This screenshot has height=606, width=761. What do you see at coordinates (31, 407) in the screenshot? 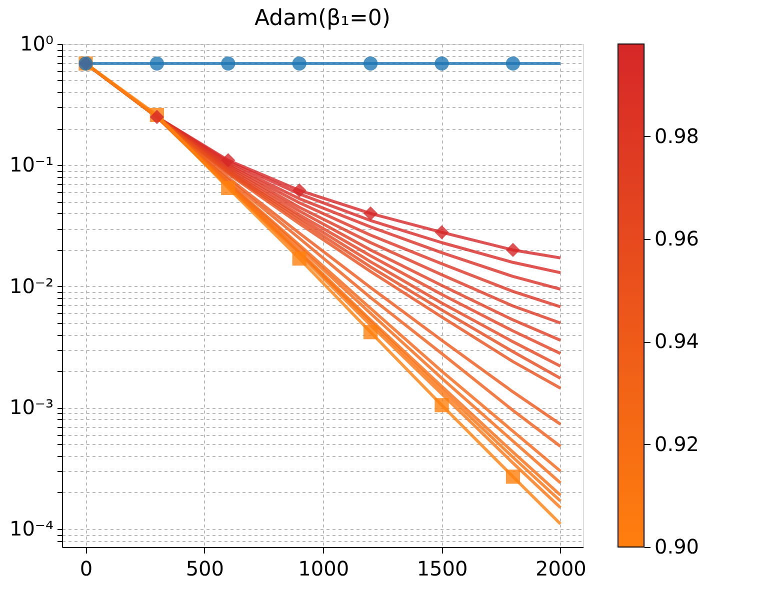
I see `y-tick-label: 10⁻³` at bounding box center [31, 407].